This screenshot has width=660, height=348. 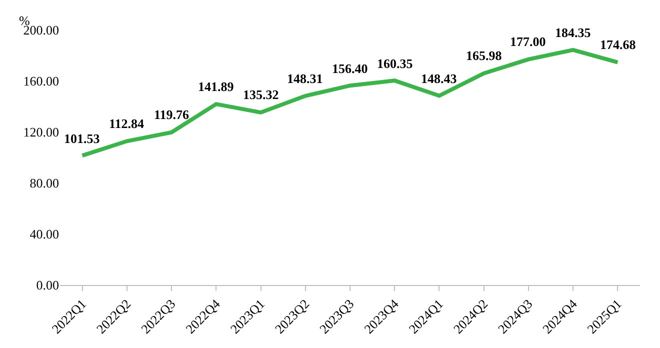 I want to click on text: 119.76, so click(x=172, y=114).